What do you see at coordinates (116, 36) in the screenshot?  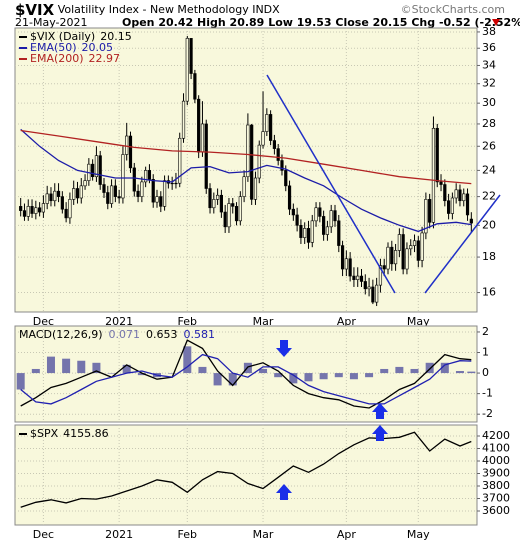 I see `legend-value: 20.15` at bounding box center [116, 36].